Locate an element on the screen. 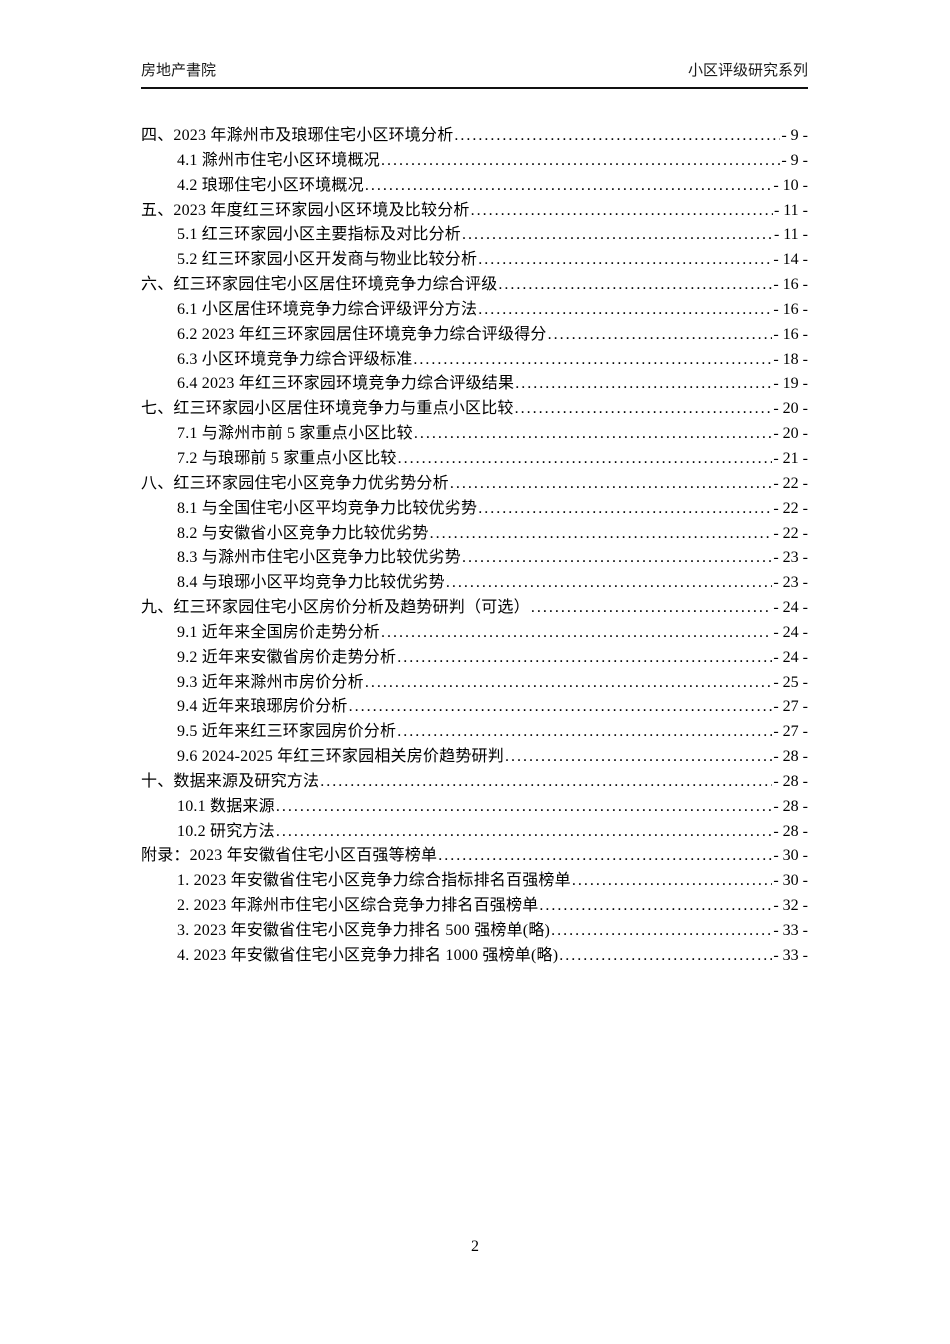 This screenshot has width=950, height=1344. toc-entry-page: - 32 - is located at coordinates (790, 906).